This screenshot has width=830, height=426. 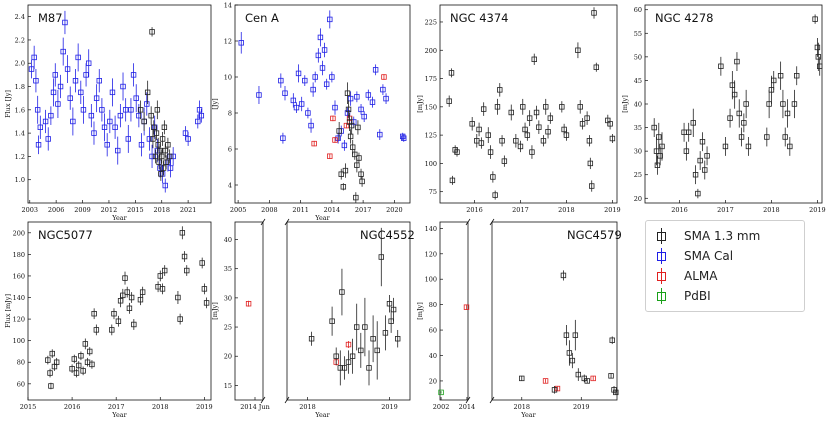 What do you see at coordinates (8, 104) in the screenshot?
I see `y-axis-label: Flux [Jy]` at bounding box center [8, 104].